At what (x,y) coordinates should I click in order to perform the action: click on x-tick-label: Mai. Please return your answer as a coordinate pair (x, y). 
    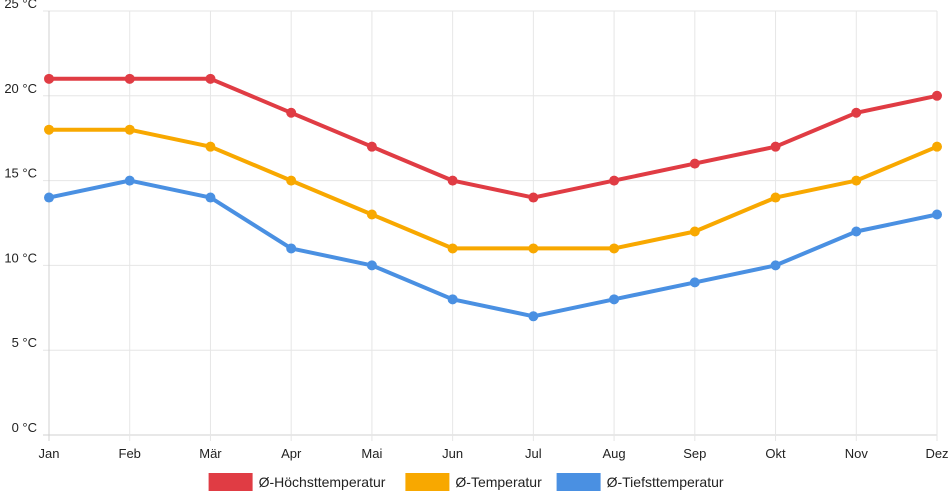
    Looking at the image, I should click on (371, 453).